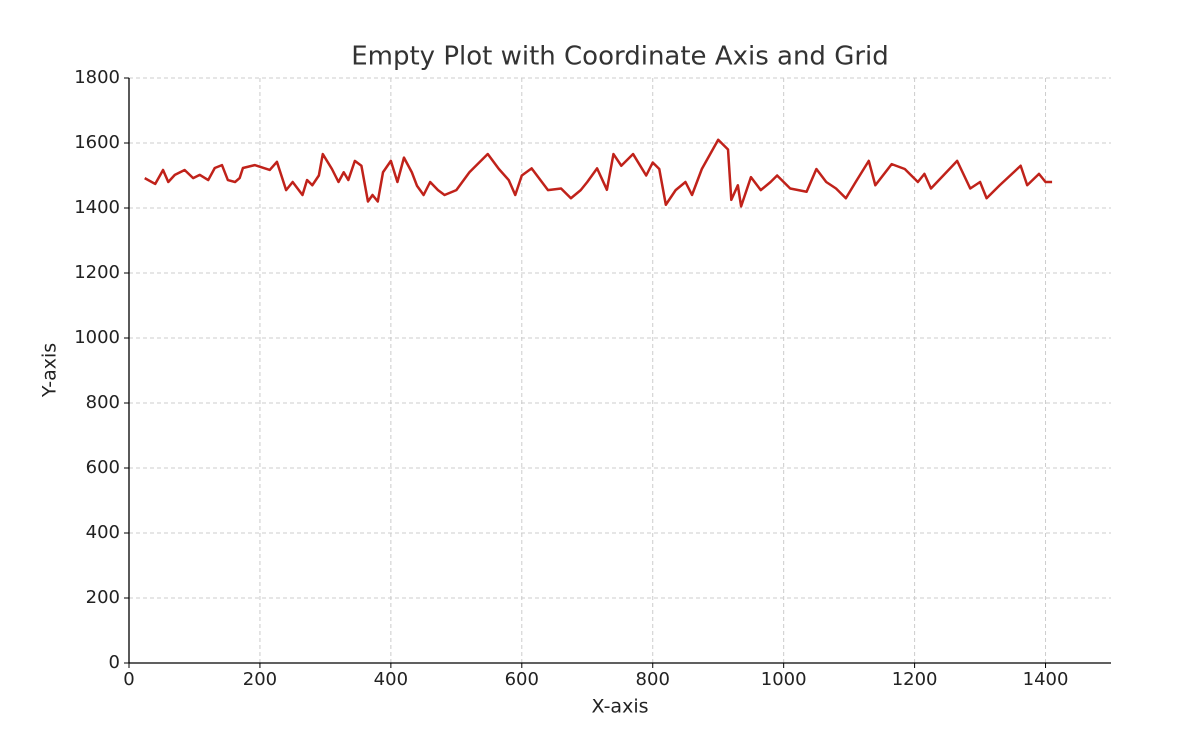 Image resolution: width=1180 pixels, height=734 pixels. What do you see at coordinates (391, 679) in the screenshot?
I see `x-tick-label: 400` at bounding box center [391, 679].